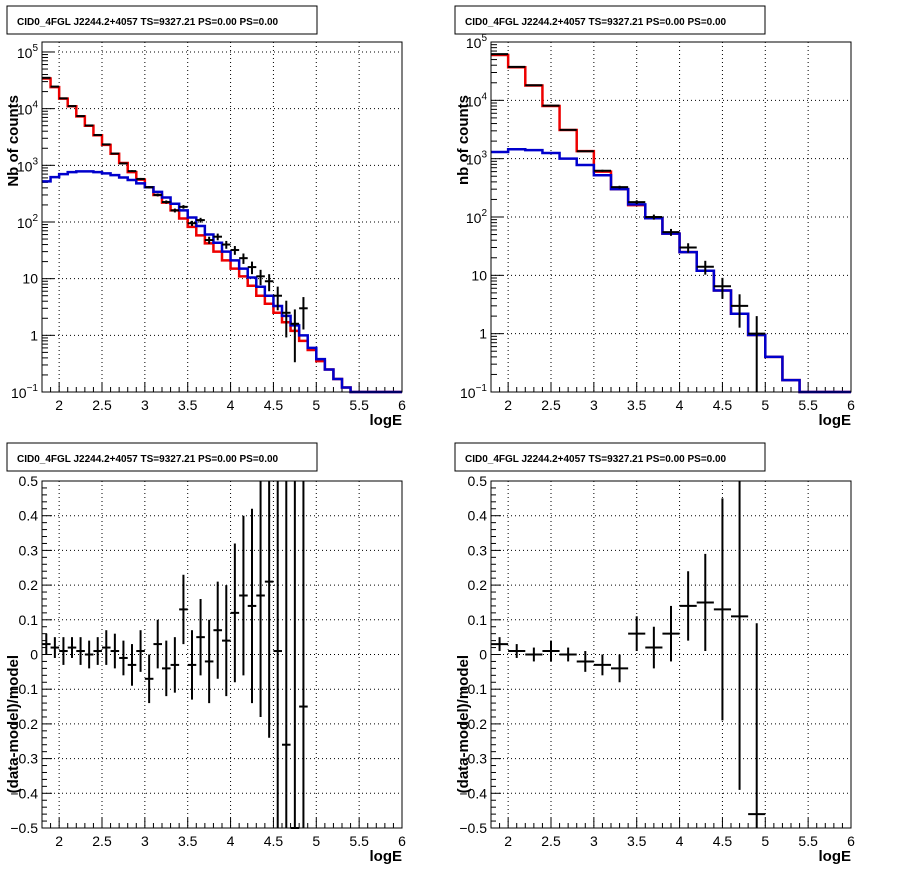  What do you see at coordinates (13, 724) in the screenshot?
I see `y-axis-label: (data-model)/model` at bounding box center [13, 724].